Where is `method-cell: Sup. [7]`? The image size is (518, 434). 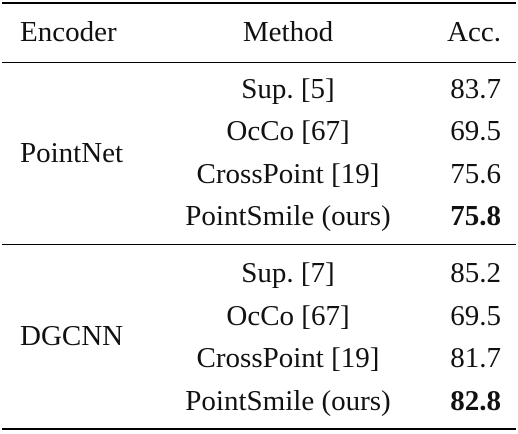 method-cell: Sup. [7] is located at coordinates (288, 273).